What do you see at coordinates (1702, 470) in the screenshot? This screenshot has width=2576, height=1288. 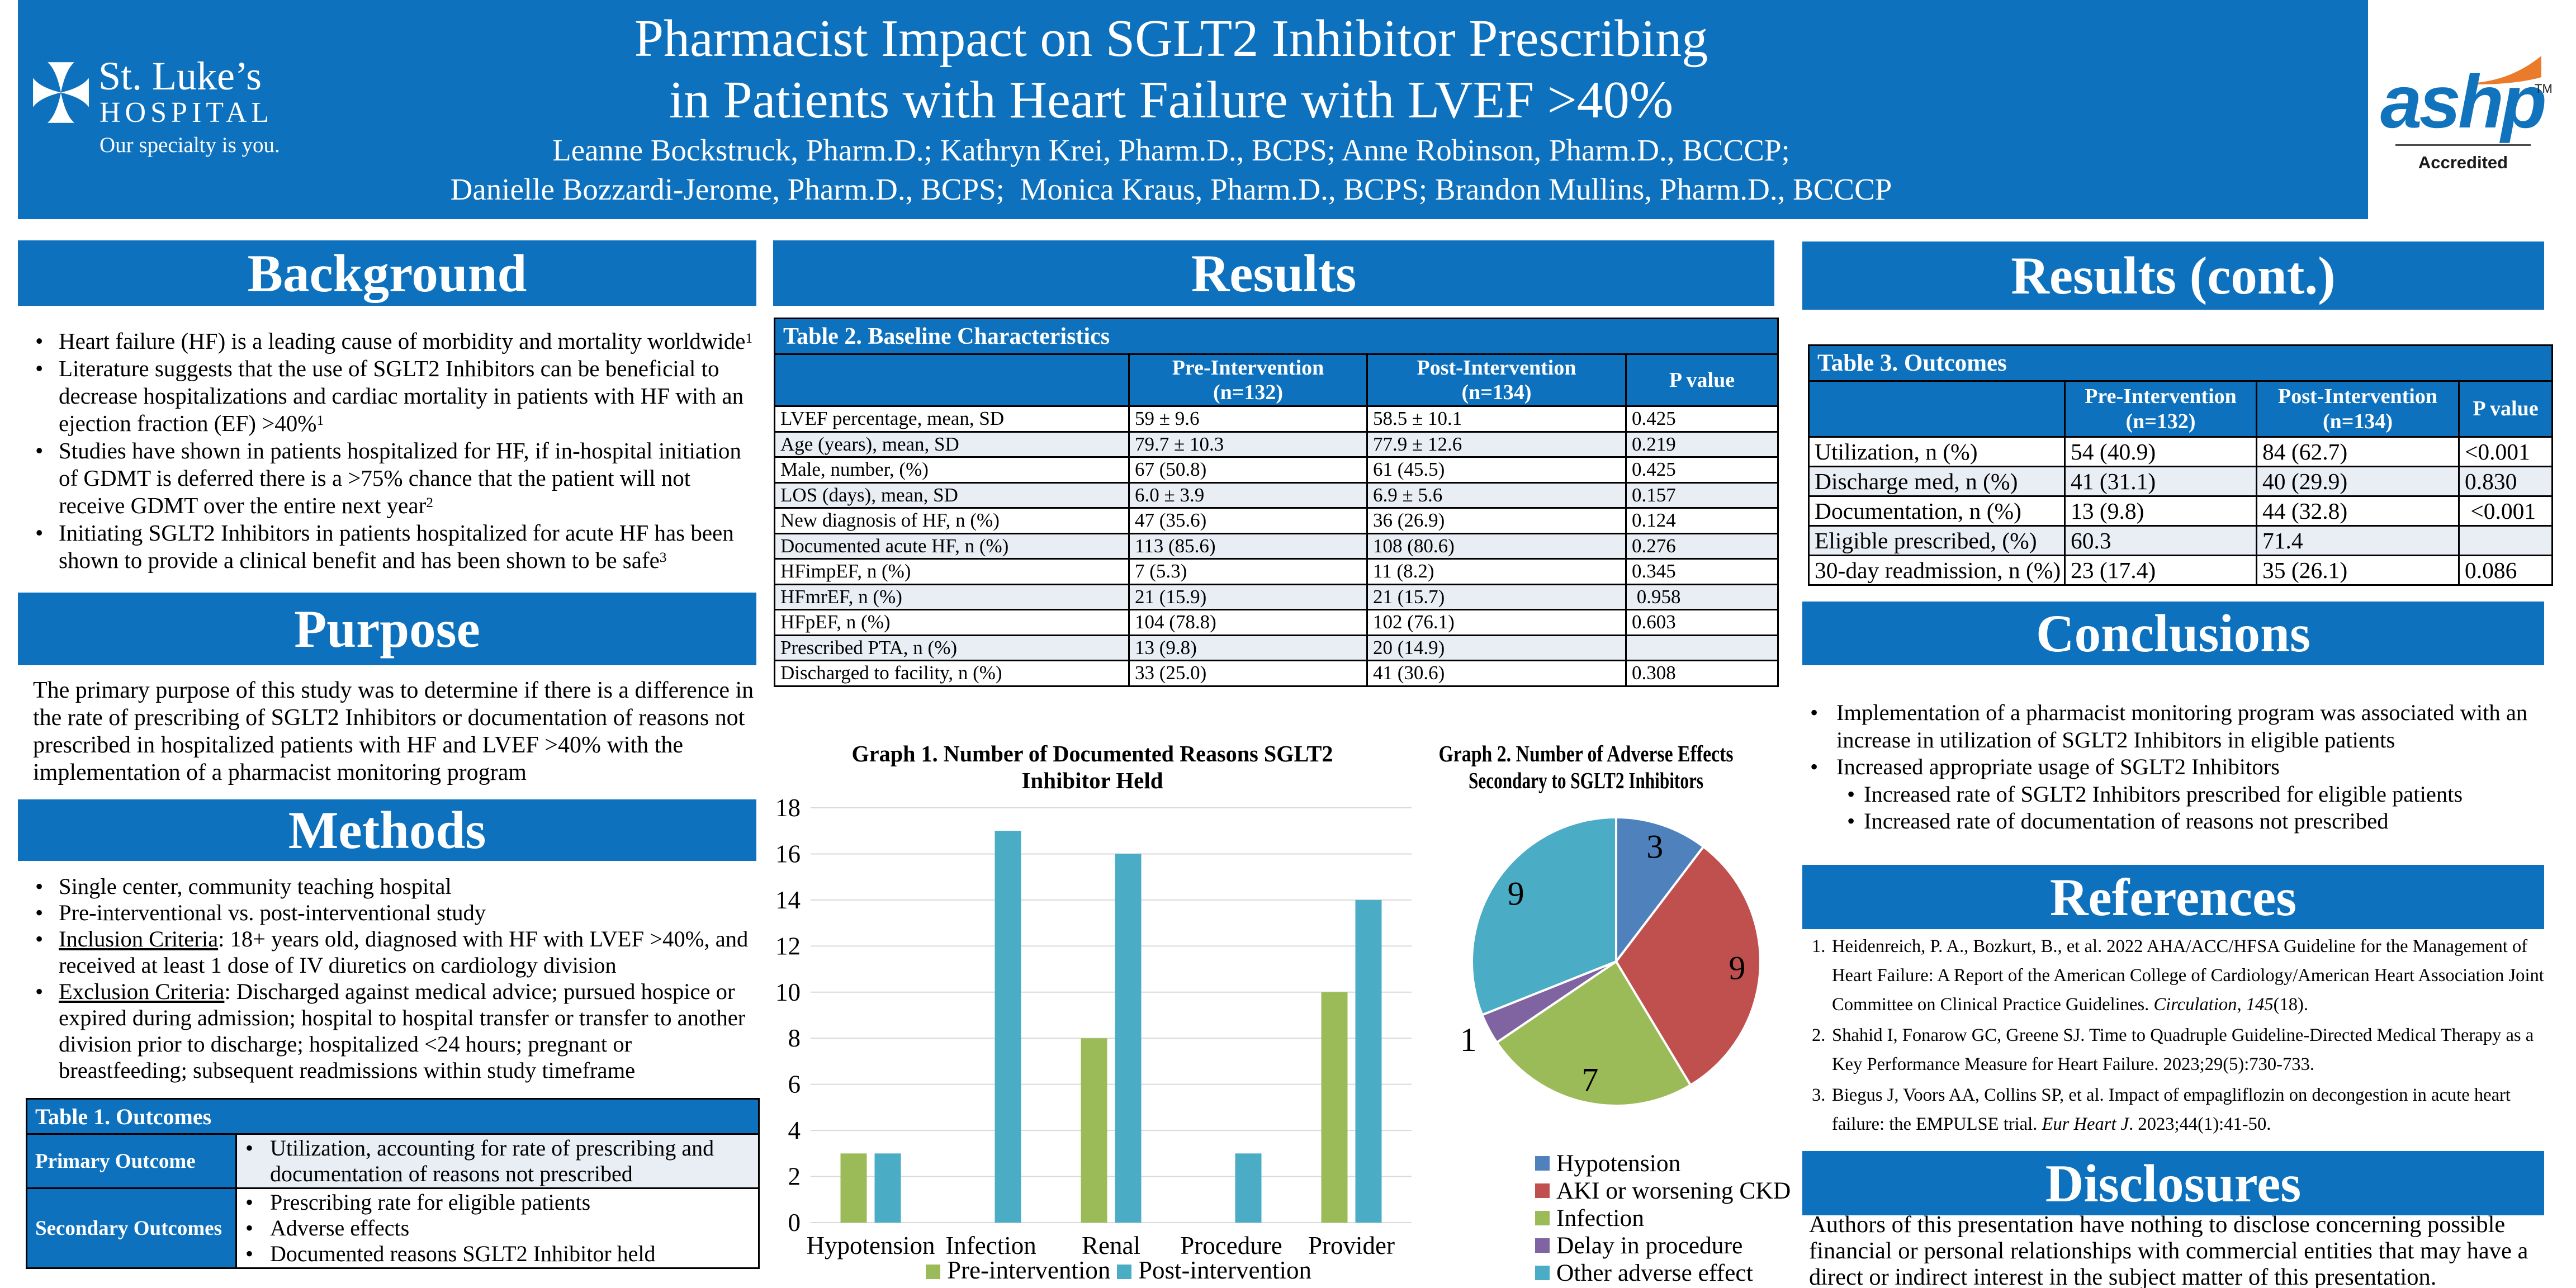 I see `cell-value: 0.425` at bounding box center [1702, 470].